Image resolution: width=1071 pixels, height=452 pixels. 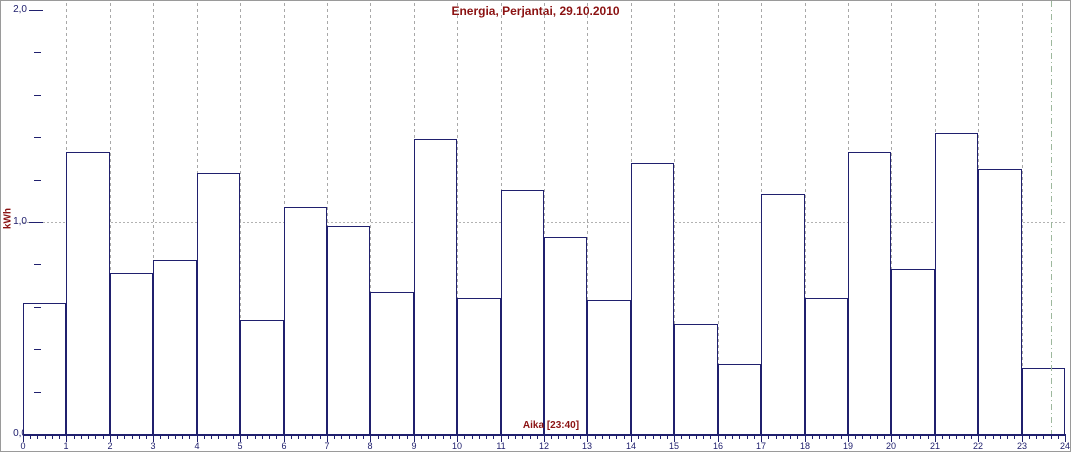 What do you see at coordinates (153, 446) in the screenshot?
I see `x-tick-label-3: 3` at bounding box center [153, 446].